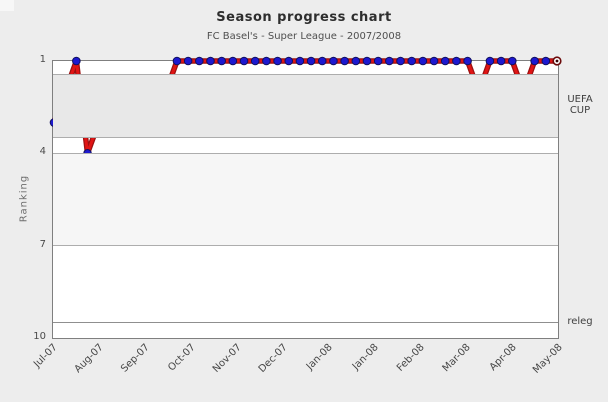  Describe the element at coordinates (304, 17) in the screenshot. I see `chart-title: Season progress chart` at that location.